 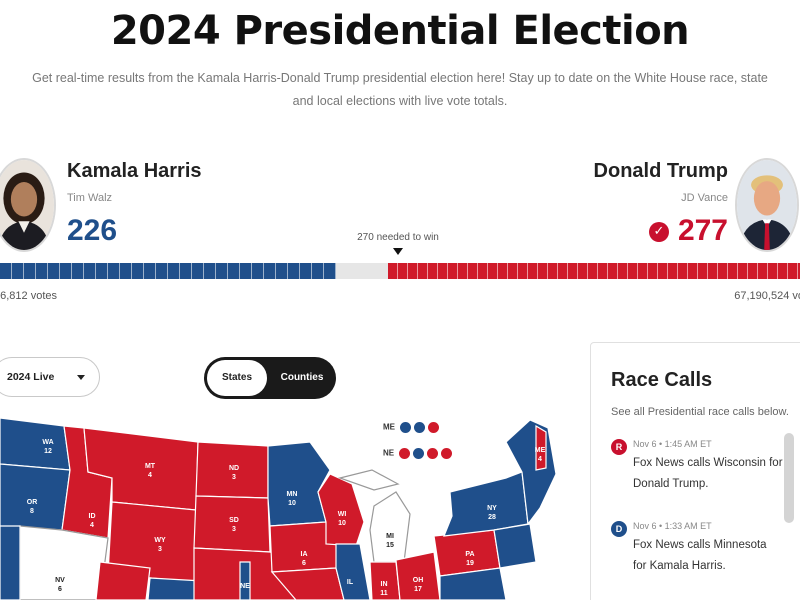 I want to click on map-label-nd: ND 3, so click(x=234, y=473).